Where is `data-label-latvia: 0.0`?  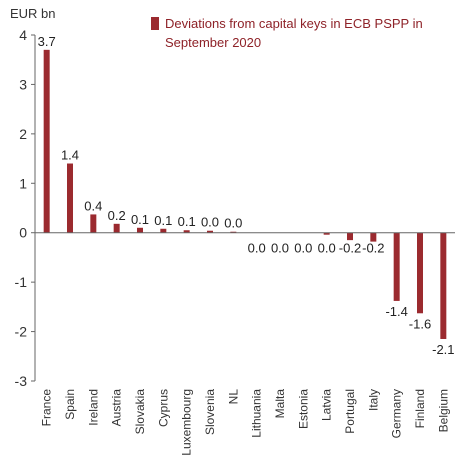 data-label-latvia: 0.0 is located at coordinates (327, 248).